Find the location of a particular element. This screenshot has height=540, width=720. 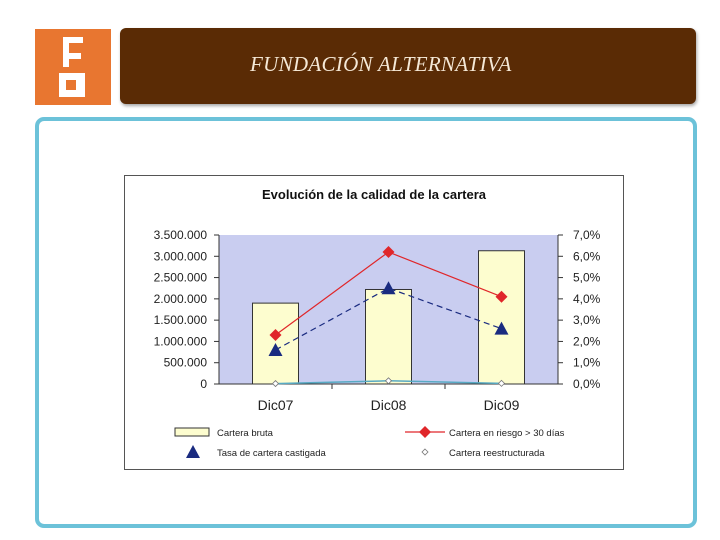

y-left-tick-label: 500.000 is located at coordinates (186, 363).